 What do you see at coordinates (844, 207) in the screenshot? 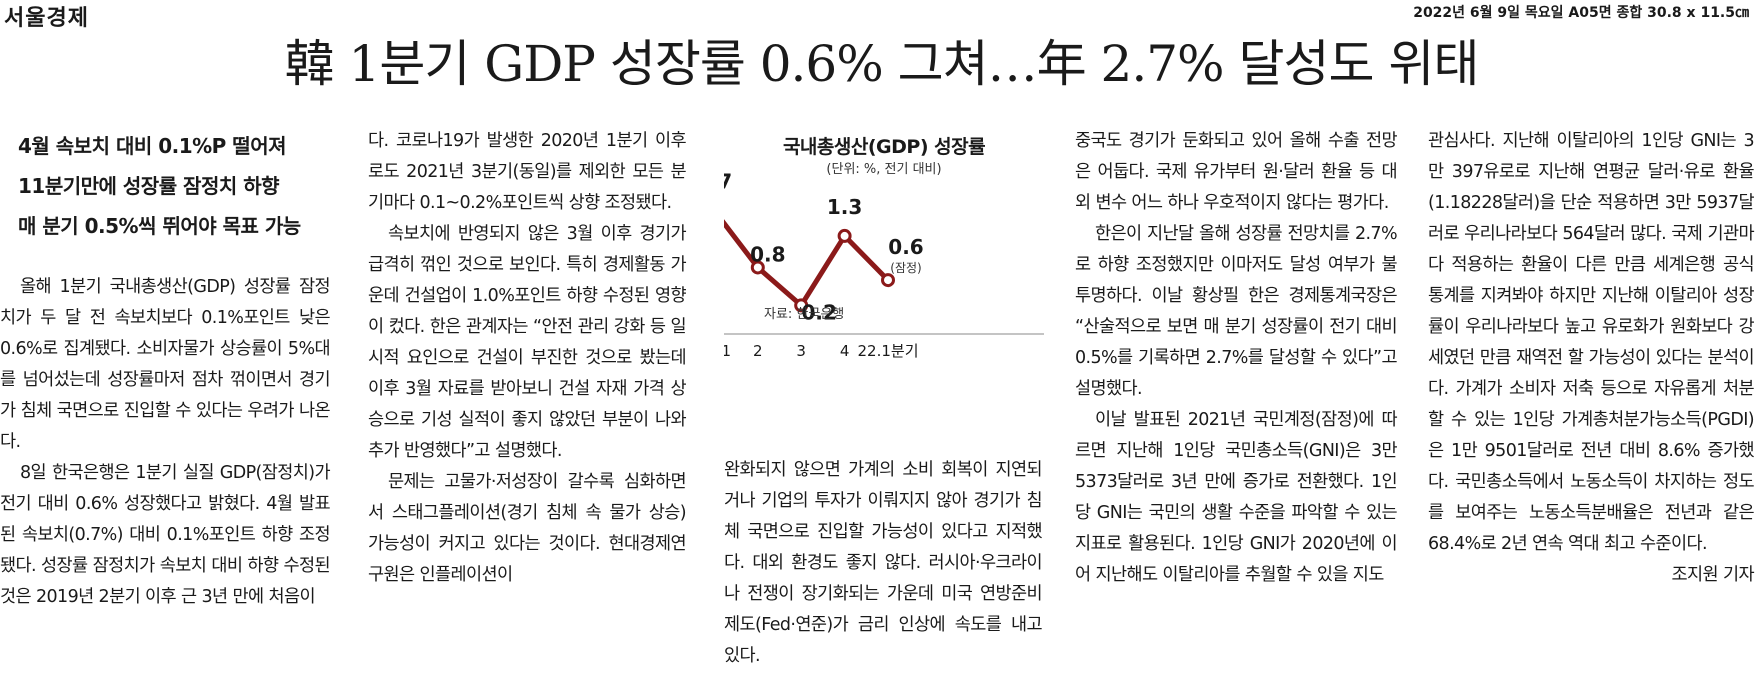
I see `data-label: 1.3` at bounding box center [844, 207].